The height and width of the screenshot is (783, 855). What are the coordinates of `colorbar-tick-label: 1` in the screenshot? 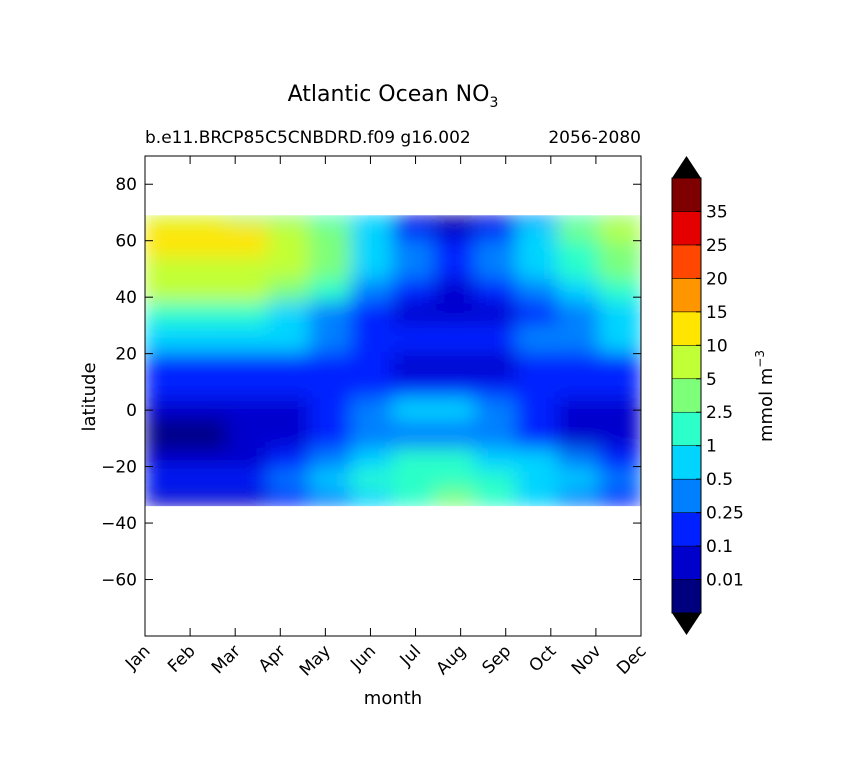 It's located at (711, 447).